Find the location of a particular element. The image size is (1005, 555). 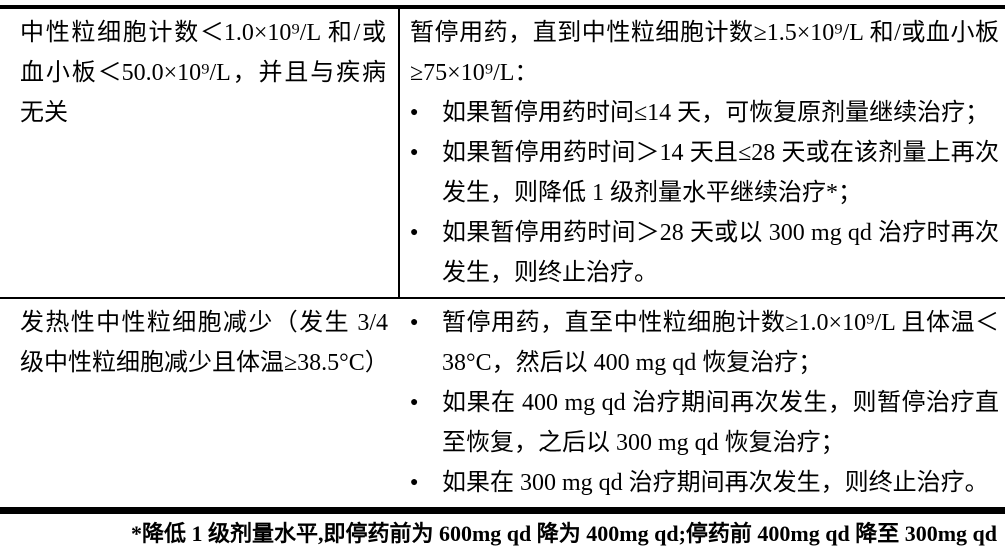

list-item-text: 如果暂停用药时间≤14 天，可恢复原剂量继续治疗； is located at coordinates (716, 113).